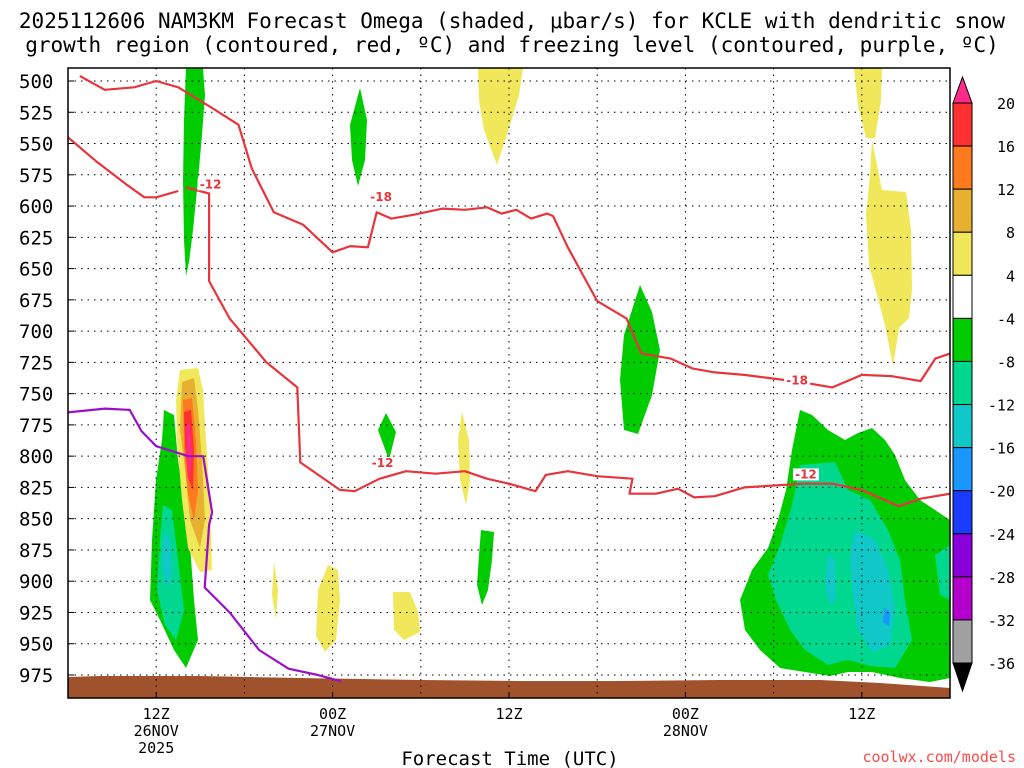 The width and height of the screenshot is (1024, 768). Describe the element at coordinates (36, 488) in the screenshot. I see `y-tick-label: 825` at that location.